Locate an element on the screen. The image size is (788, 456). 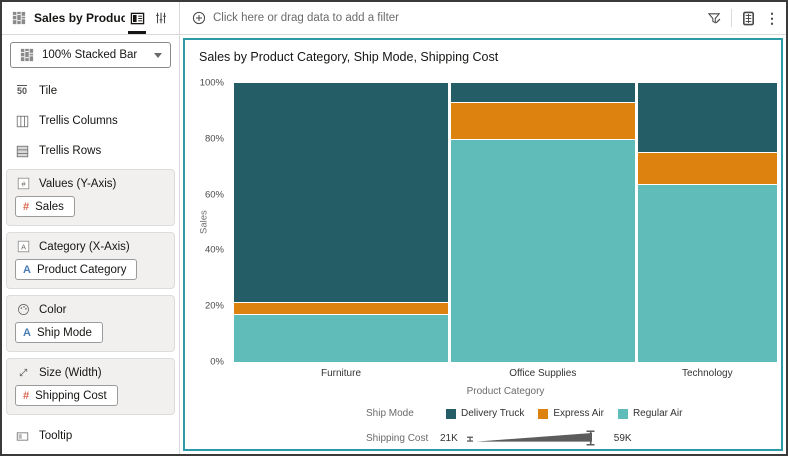
legend-item-regular-air: Regular Air is located at coordinates (650, 413).